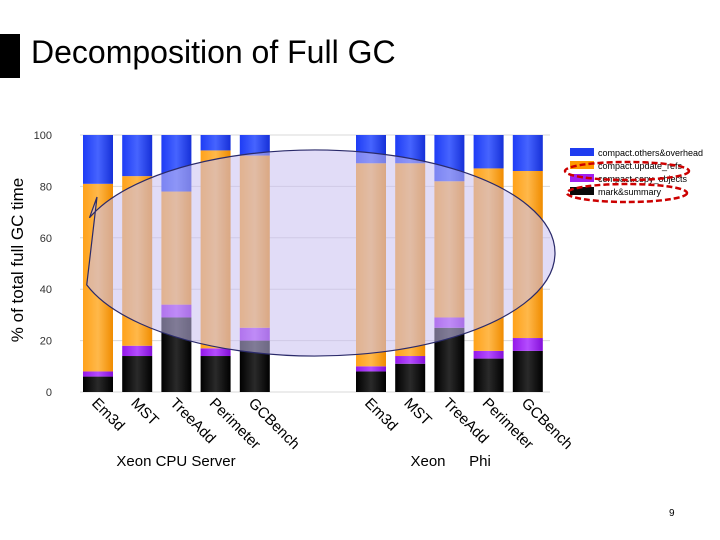 The image size is (720, 540). What do you see at coordinates (17, 260) in the screenshot?
I see `y-axis-label: % of total full GC time` at bounding box center [17, 260].